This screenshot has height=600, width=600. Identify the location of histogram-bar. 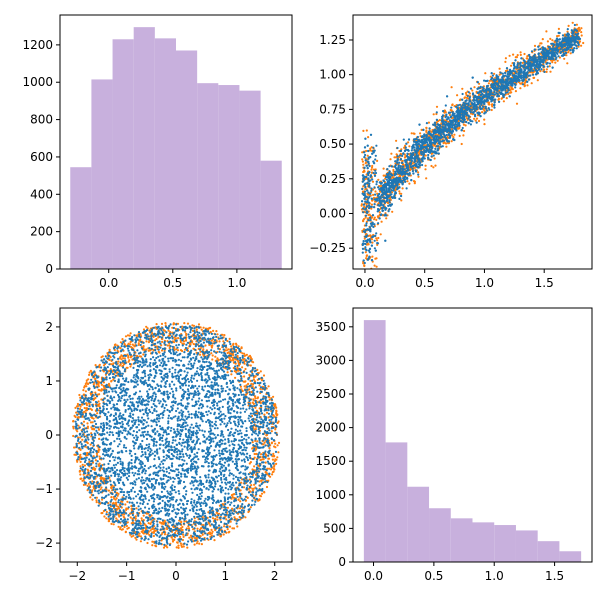
(123, 154).